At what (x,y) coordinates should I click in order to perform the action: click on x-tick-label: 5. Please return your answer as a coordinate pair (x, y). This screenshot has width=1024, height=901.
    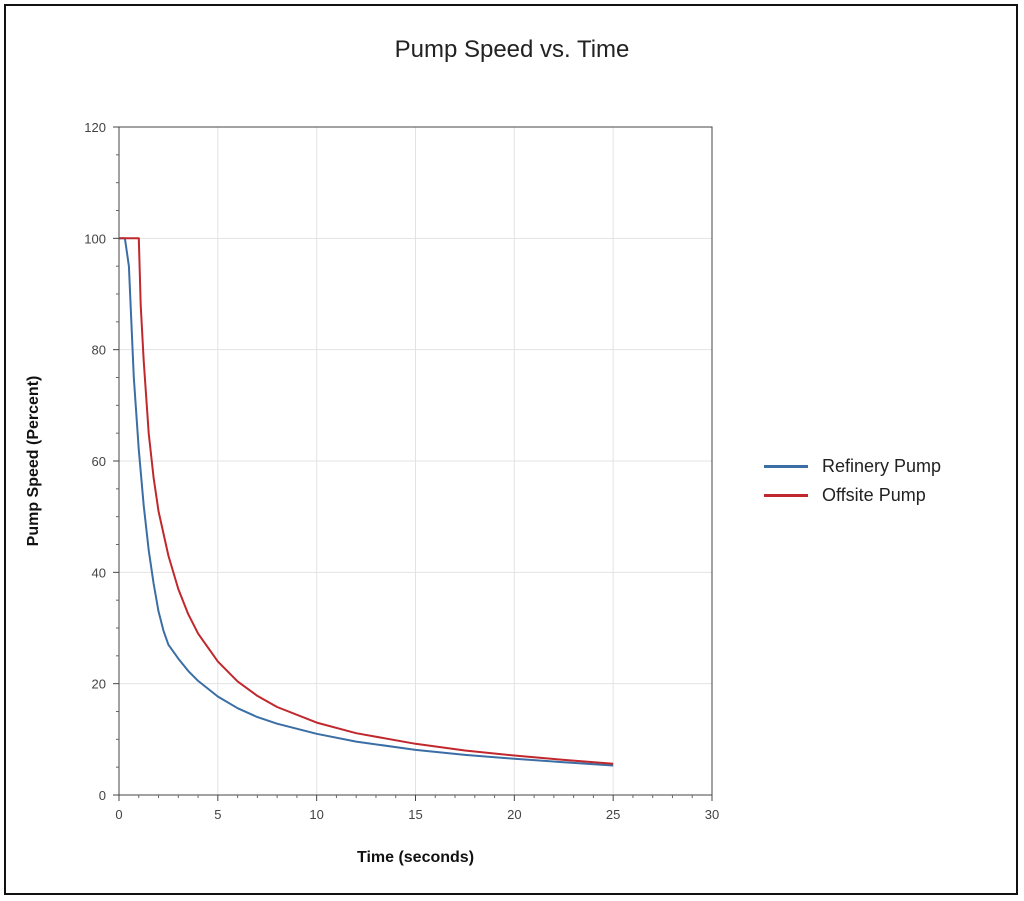
    Looking at the image, I should click on (217, 814).